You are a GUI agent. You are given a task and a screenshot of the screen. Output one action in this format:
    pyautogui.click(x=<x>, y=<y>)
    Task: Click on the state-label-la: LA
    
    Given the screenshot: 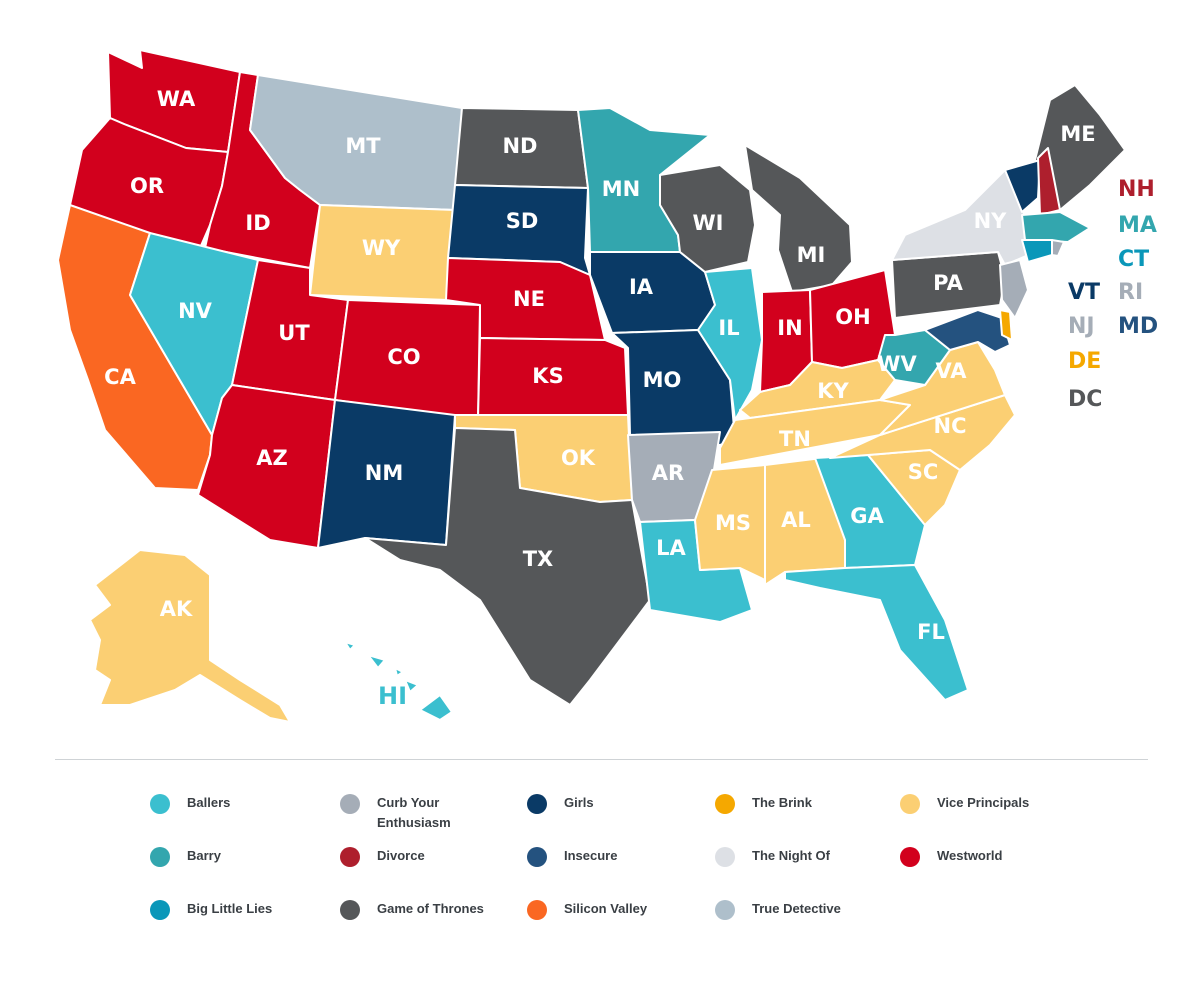 What is the action you would take?
    pyautogui.click(x=671, y=548)
    